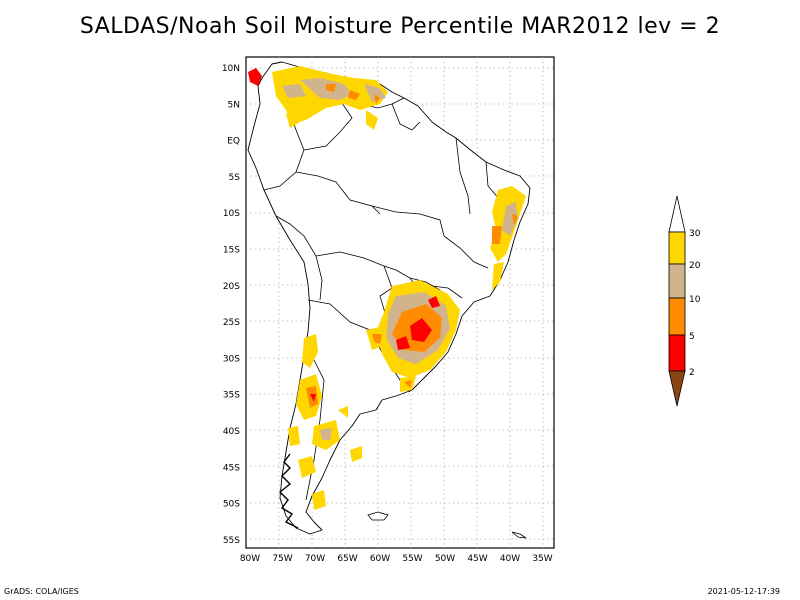 The image size is (800, 600). What do you see at coordinates (542, 559) in the screenshot?
I see `lon-label-35w: 35W` at bounding box center [542, 559].